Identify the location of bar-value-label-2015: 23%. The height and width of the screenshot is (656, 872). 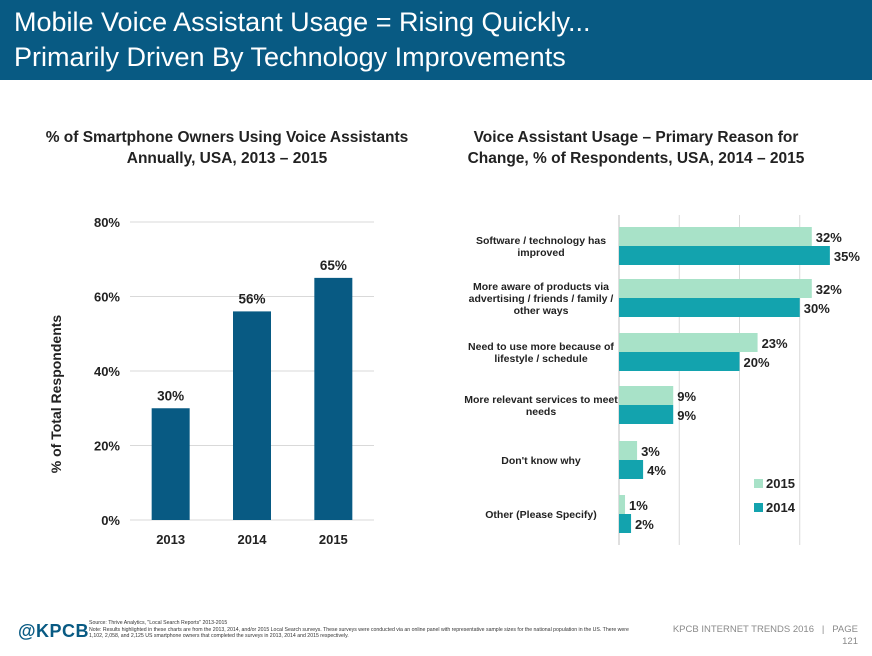
(775, 343).